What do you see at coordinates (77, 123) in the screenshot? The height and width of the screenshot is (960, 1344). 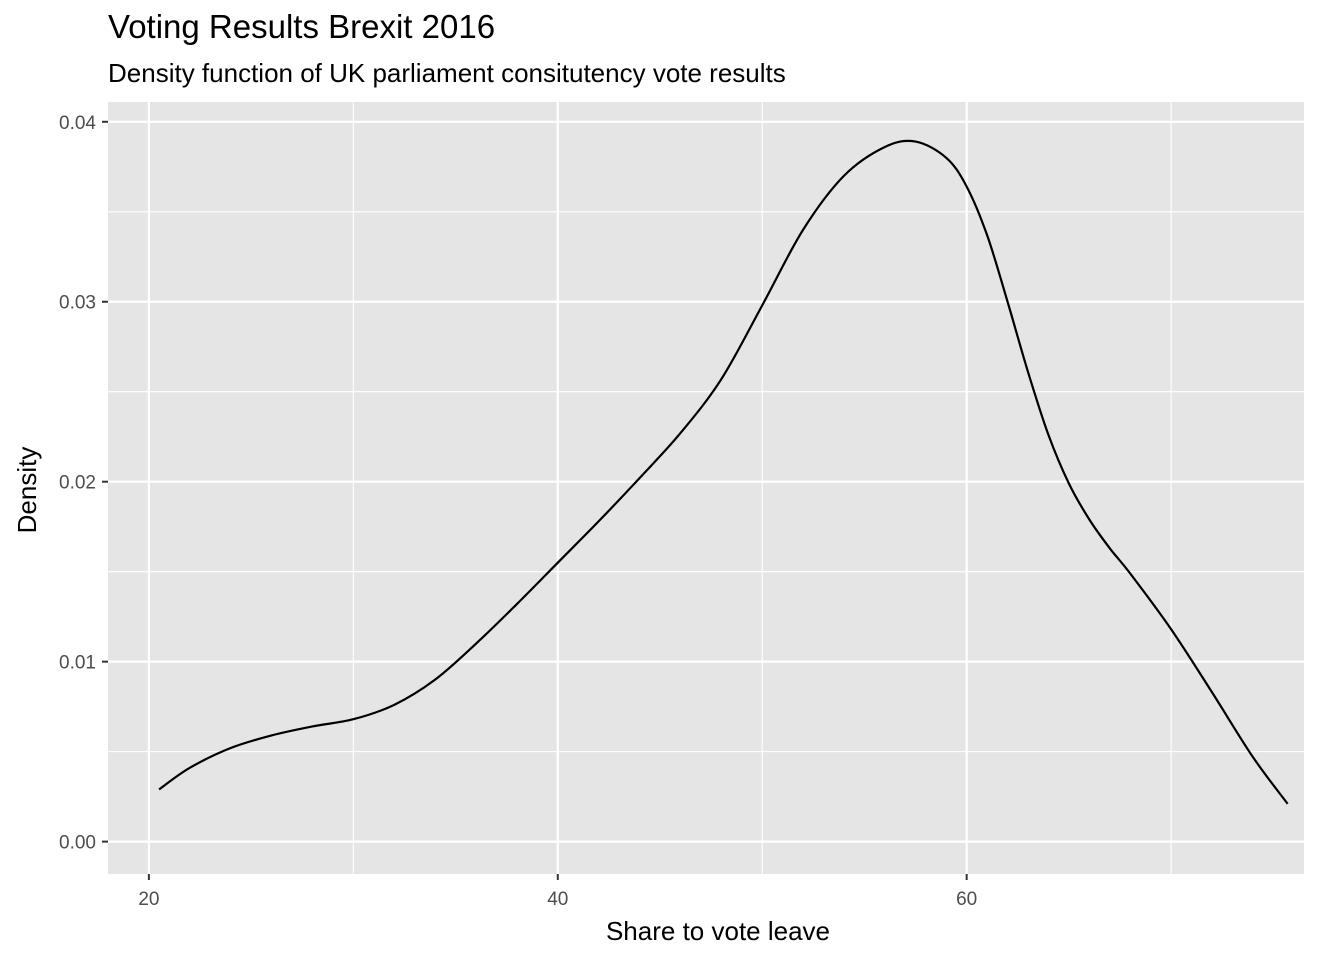 I see `y-tick-label: 0.04` at bounding box center [77, 123].